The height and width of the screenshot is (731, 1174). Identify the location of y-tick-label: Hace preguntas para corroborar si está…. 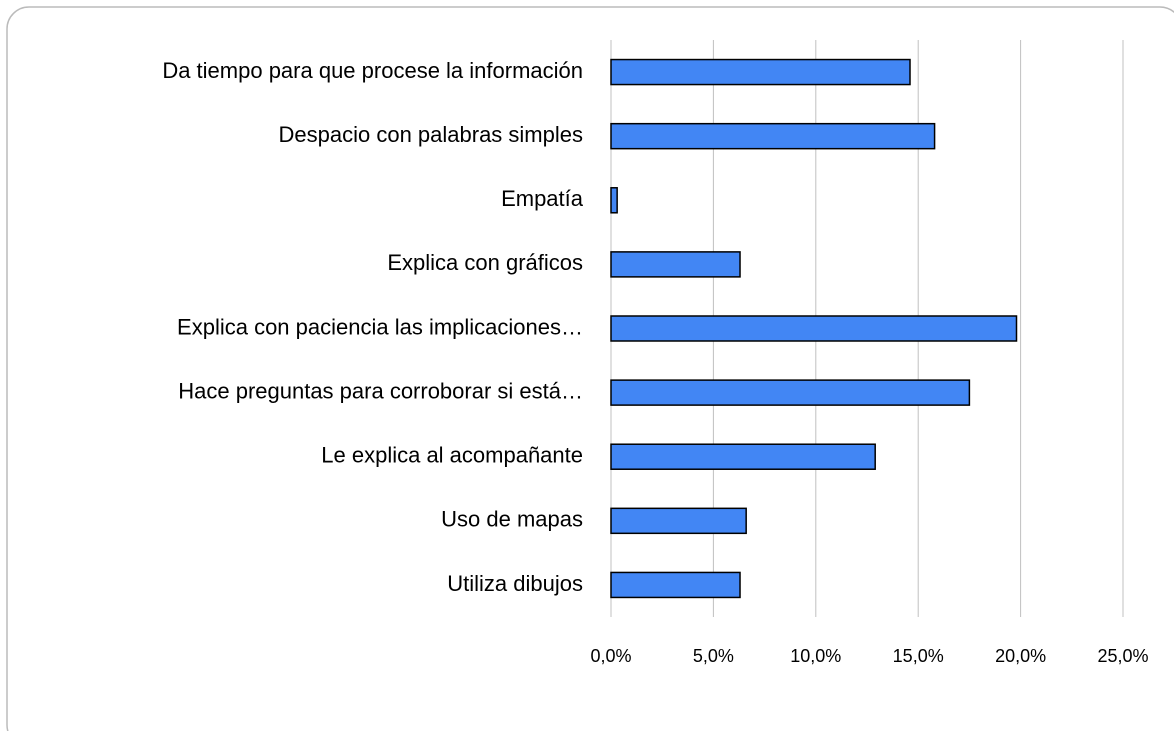
(380, 390).